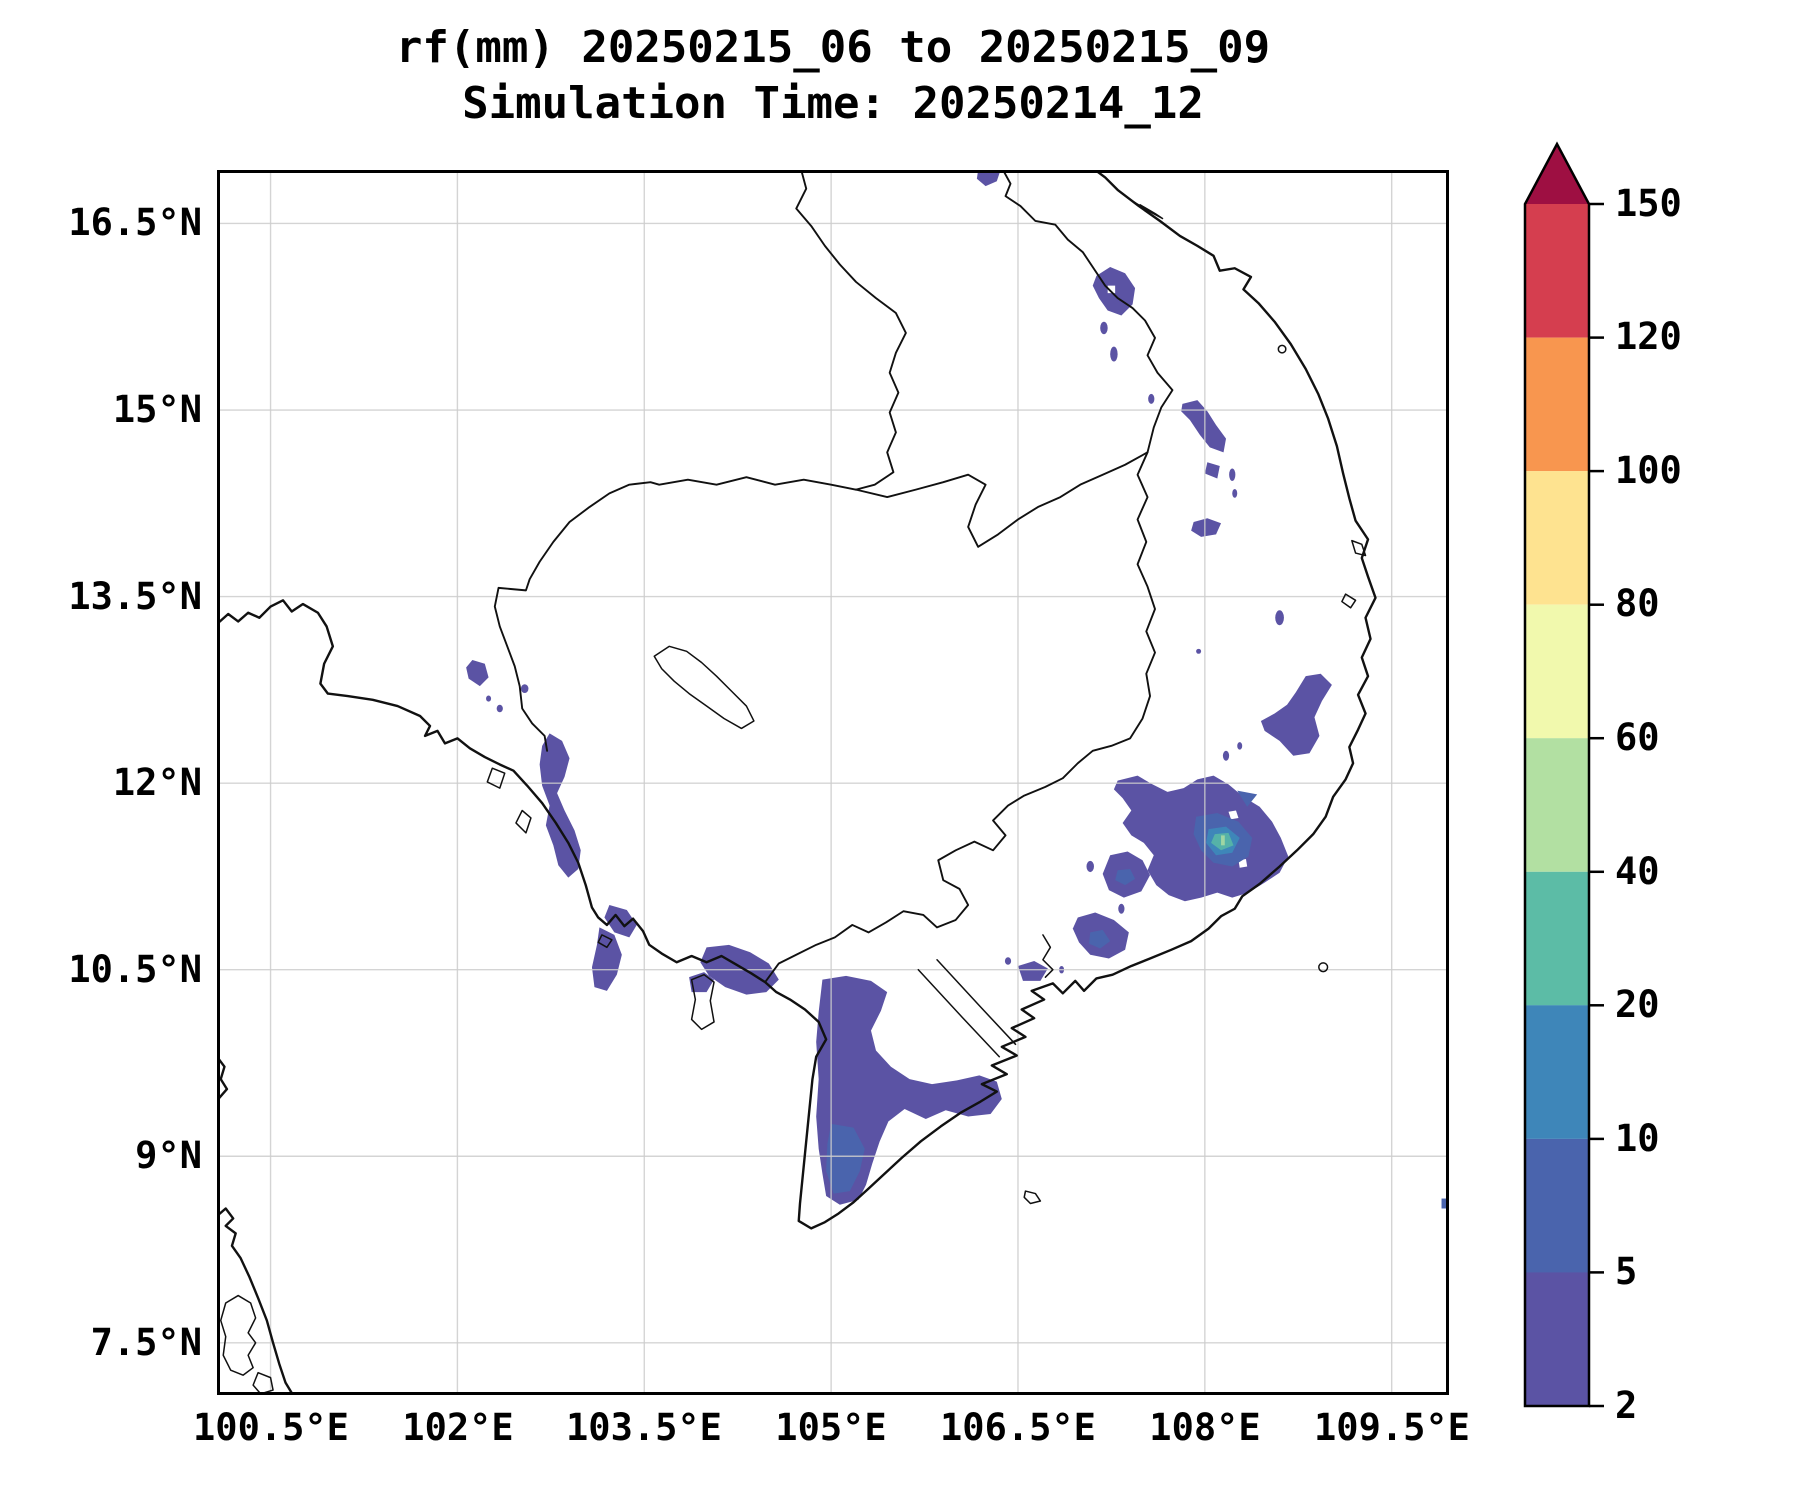  I want to click on x-tick-100-5e: 100.5°E, so click(271, 1427).